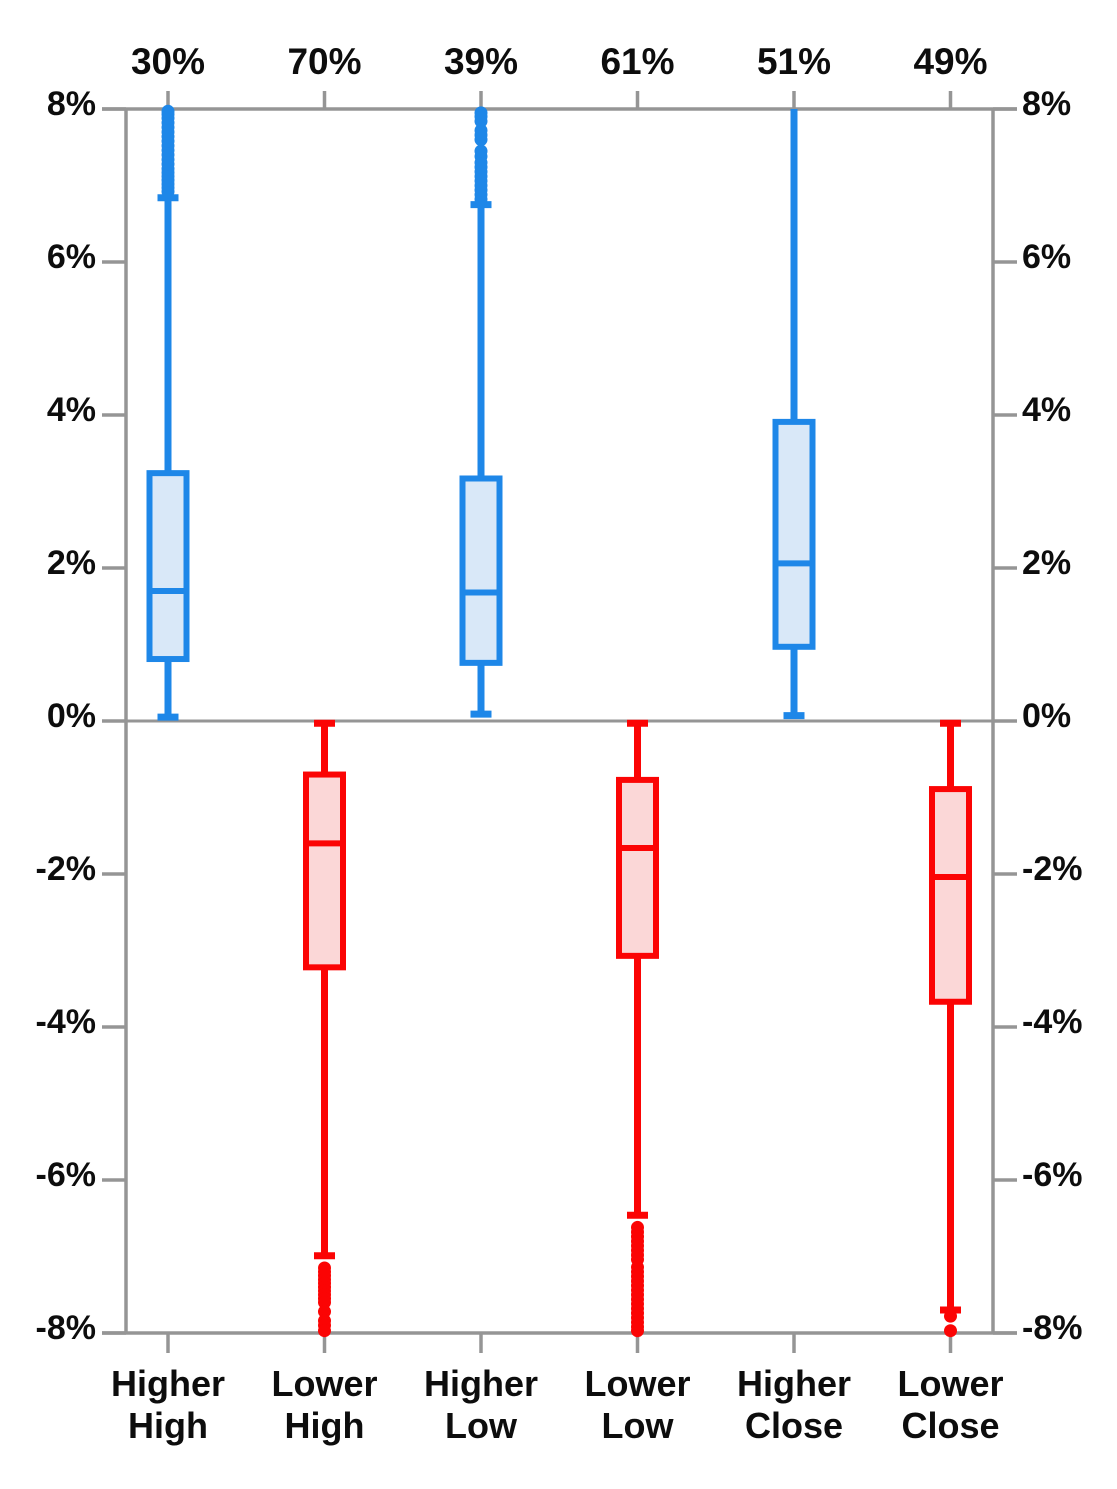 Image resolution: width=1117 pixels, height=1489 pixels. Describe the element at coordinates (1046, 257) in the screenshot. I see `y-axis-right-label: 6%` at that location.